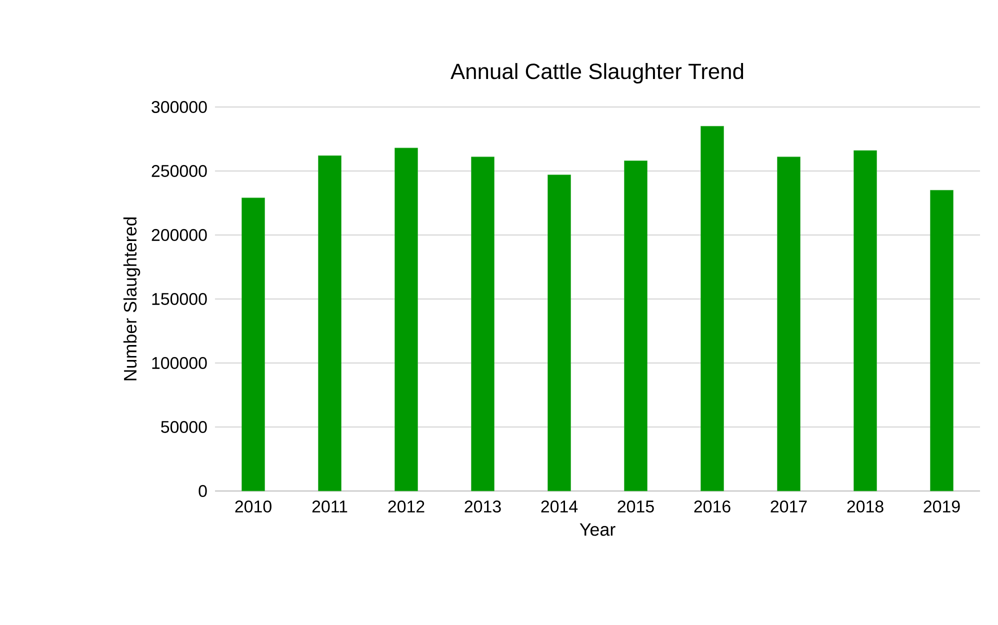  I want to click on y-tick-label: 300000, so click(179, 106).